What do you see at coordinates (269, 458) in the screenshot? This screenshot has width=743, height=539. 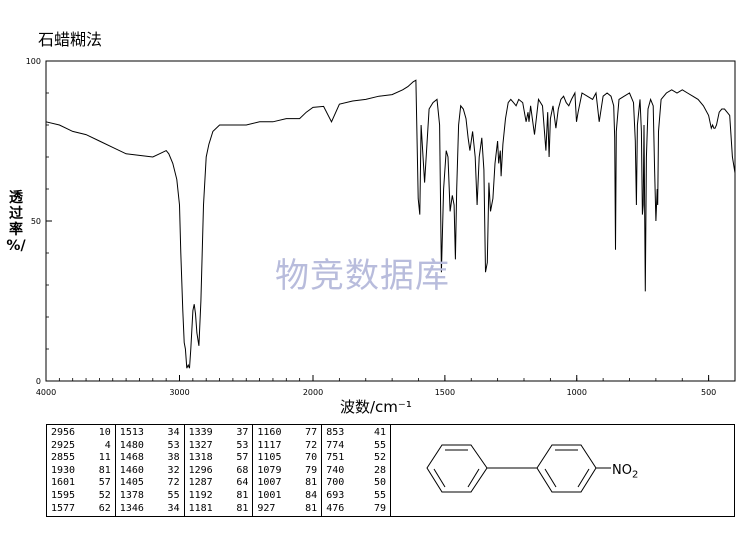 I see `peak-wavenumber: 1105` at bounding box center [269, 458].